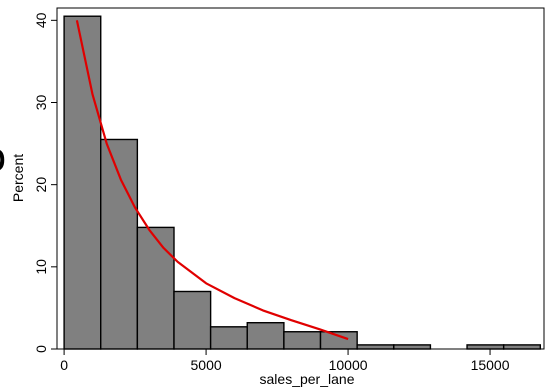 This screenshot has height=391, width=548. I want to click on y-tick-label: 0, so click(41, 349).